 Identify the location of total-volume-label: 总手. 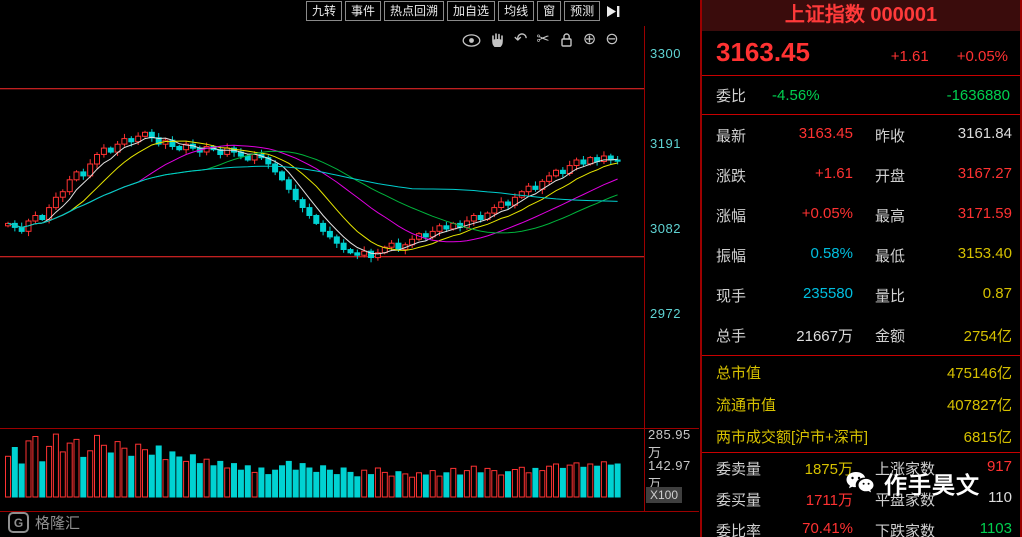
(731, 336).